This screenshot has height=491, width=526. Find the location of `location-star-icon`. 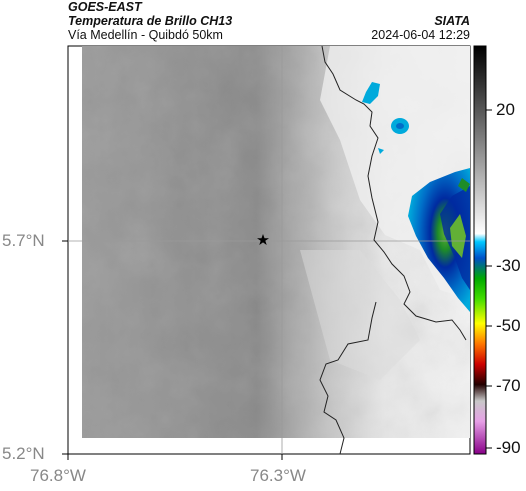

location-star-icon is located at coordinates (263, 239).